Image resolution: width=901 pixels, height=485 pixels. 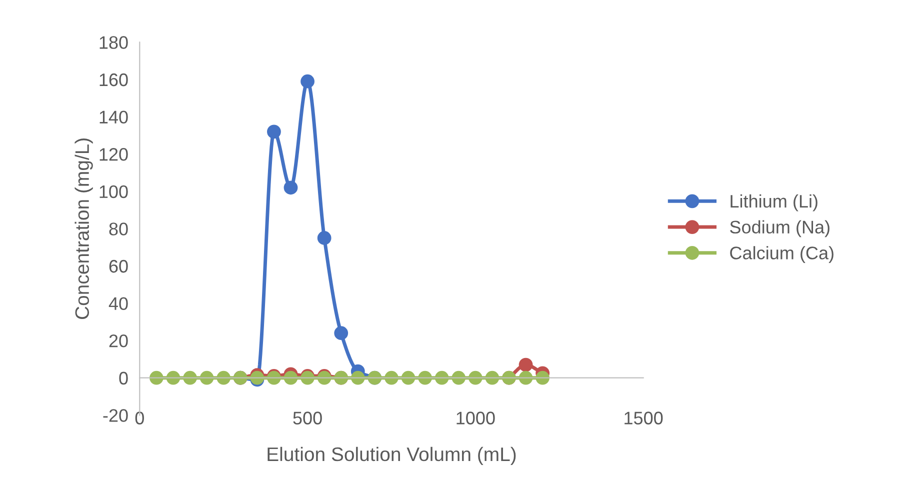 I want to click on legend-label: Lithium (Li), so click(x=774, y=203).